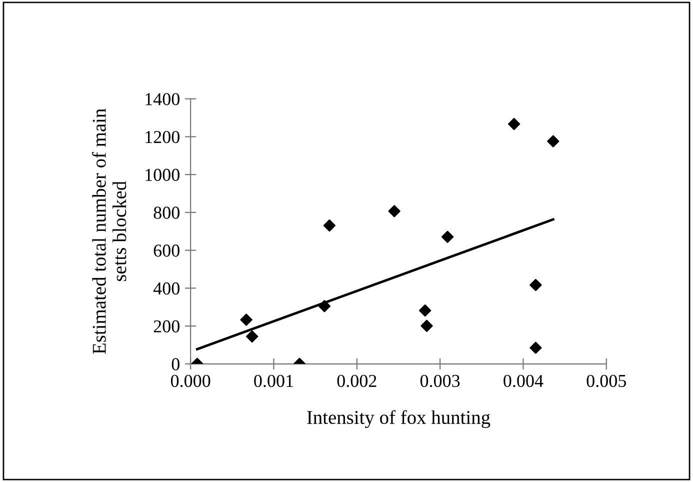 The height and width of the screenshot is (482, 693). I want to click on y-tick-label: 1200, so click(163, 137).